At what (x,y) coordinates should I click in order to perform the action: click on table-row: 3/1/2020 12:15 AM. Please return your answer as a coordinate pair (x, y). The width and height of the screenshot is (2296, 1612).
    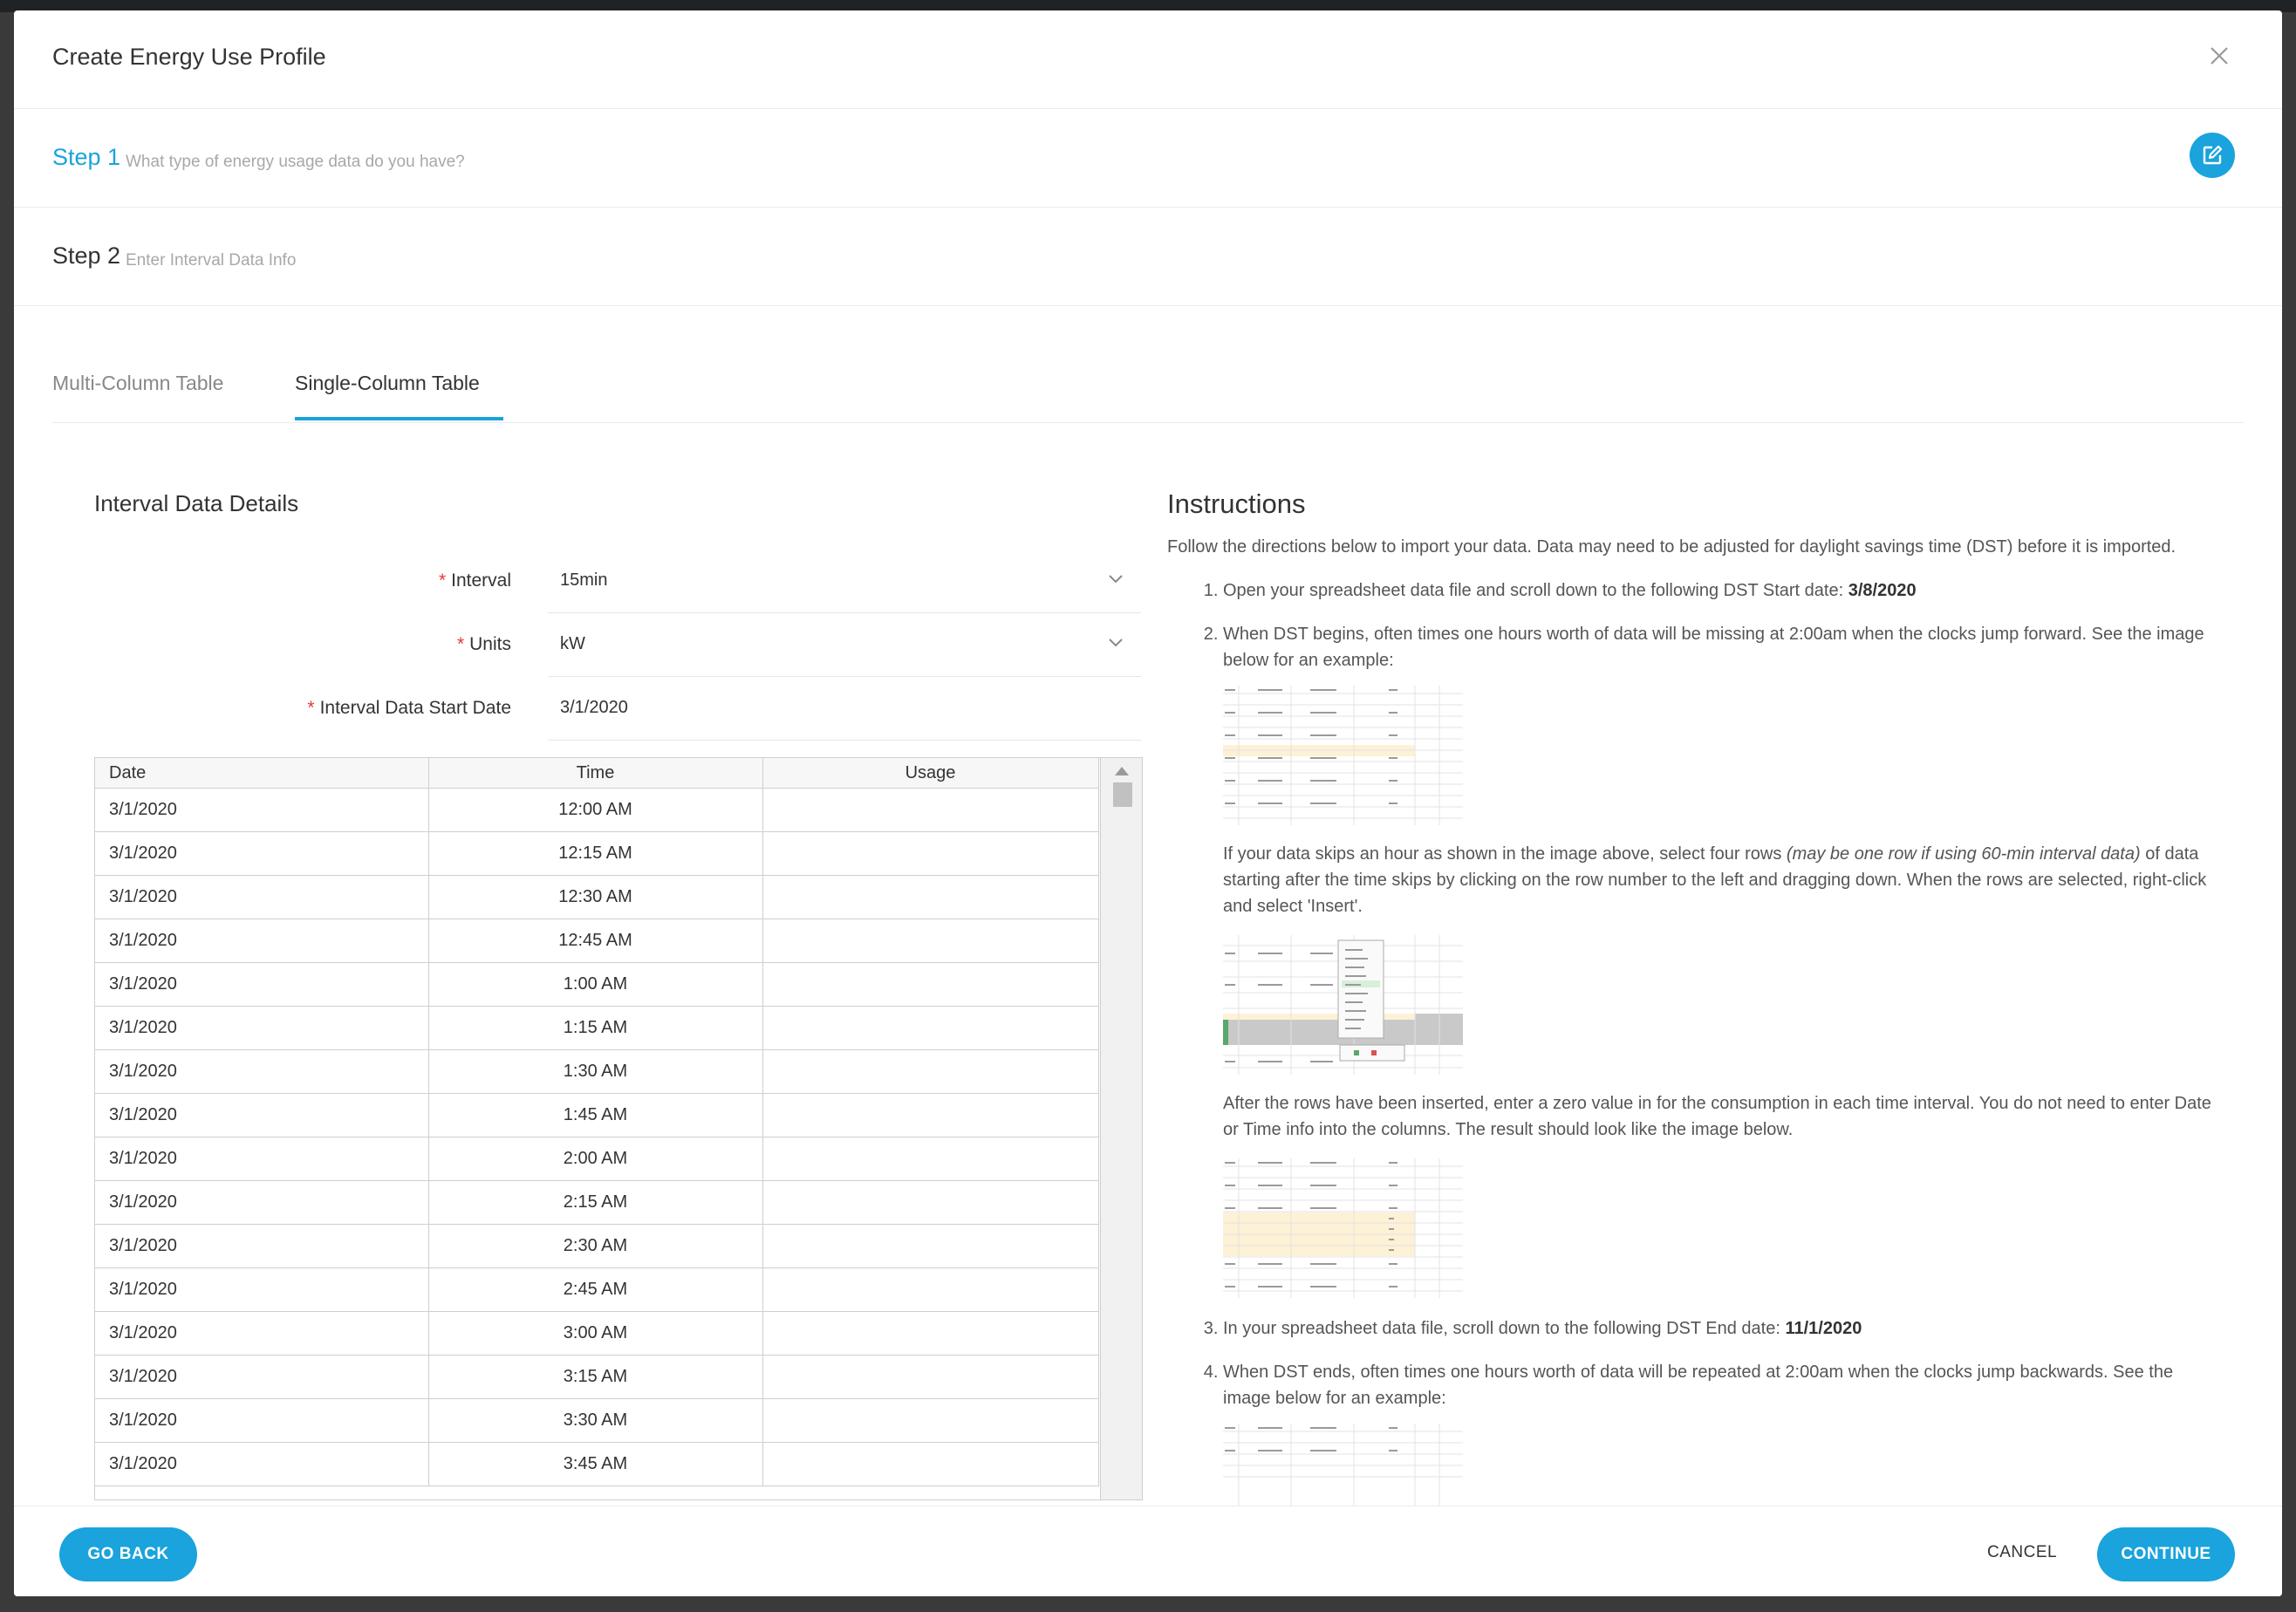
    Looking at the image, I should click on (597, 853).